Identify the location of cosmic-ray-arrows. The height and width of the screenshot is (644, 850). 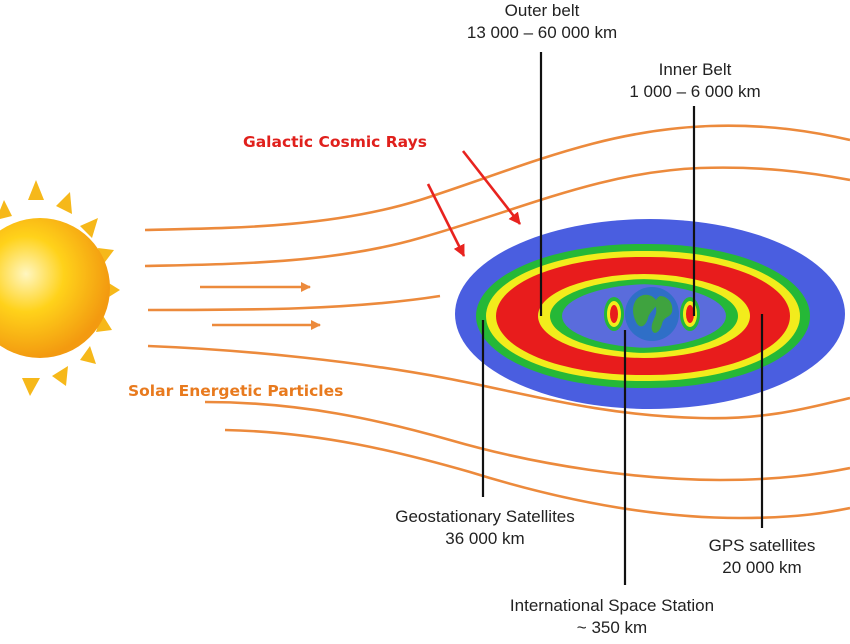
(474, 203).